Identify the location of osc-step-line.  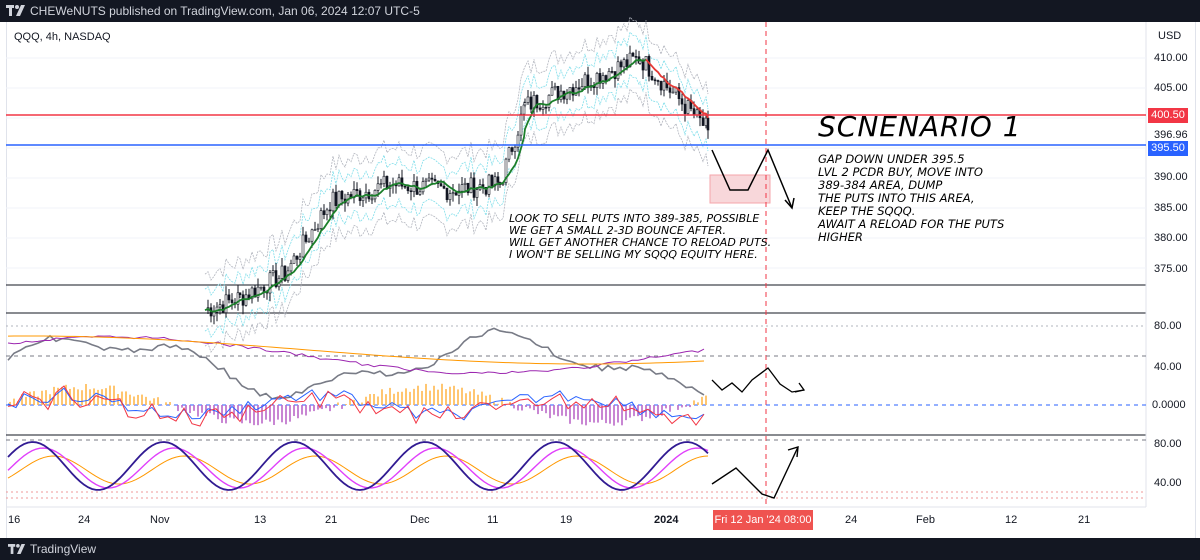
(356, 404).